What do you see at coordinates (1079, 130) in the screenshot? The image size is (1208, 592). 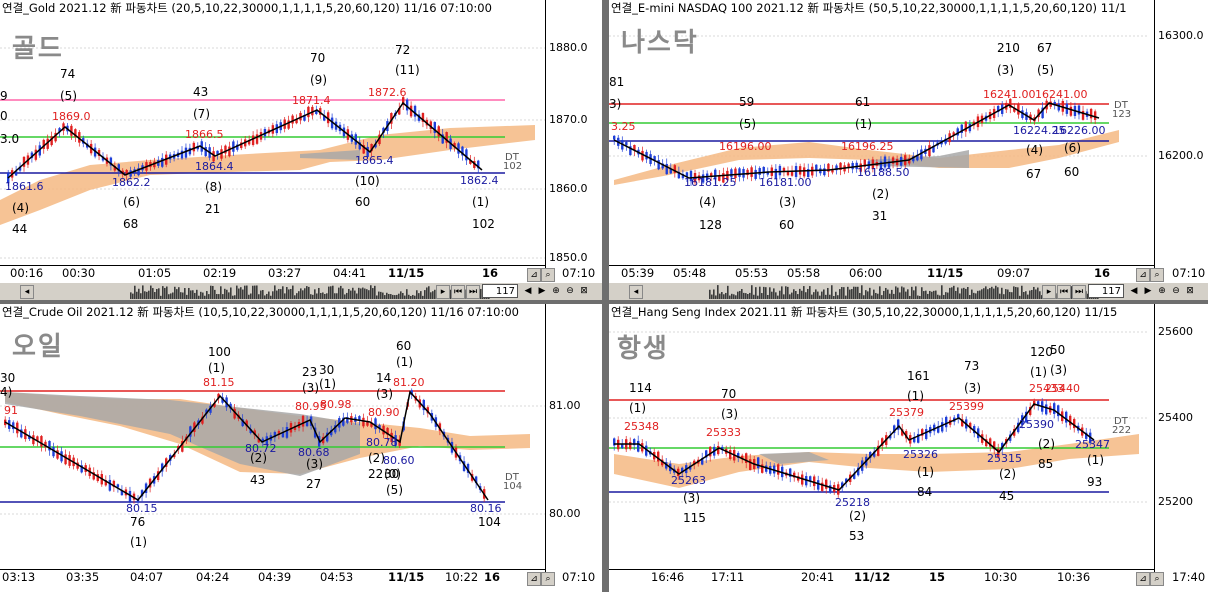 I see `price-label: 16226.00` at bounding box center [1079, 130].